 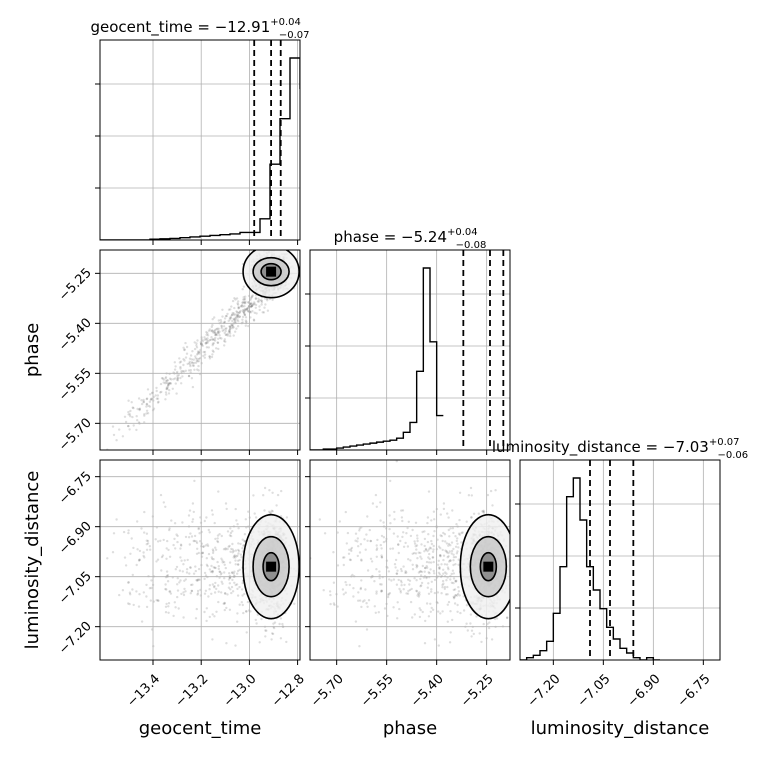 What do you see at coordinates (427, 691) in the screenshot?
I see `x-tick-label: −5.40` at bounding box center [427, 691].